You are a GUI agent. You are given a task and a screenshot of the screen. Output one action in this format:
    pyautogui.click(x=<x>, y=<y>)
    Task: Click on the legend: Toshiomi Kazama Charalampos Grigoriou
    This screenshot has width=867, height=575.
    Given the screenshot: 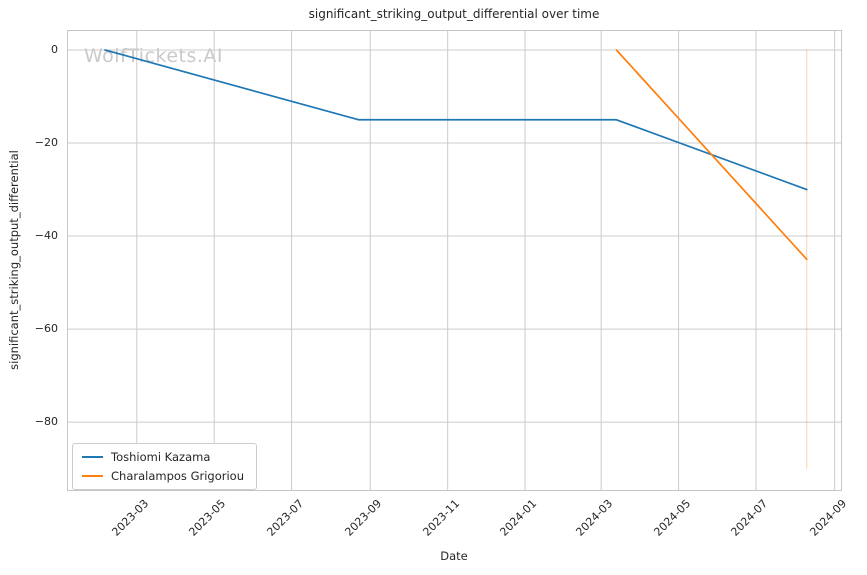 What is the action you would take?
    pyautogui.click(x=164, y=466)
    